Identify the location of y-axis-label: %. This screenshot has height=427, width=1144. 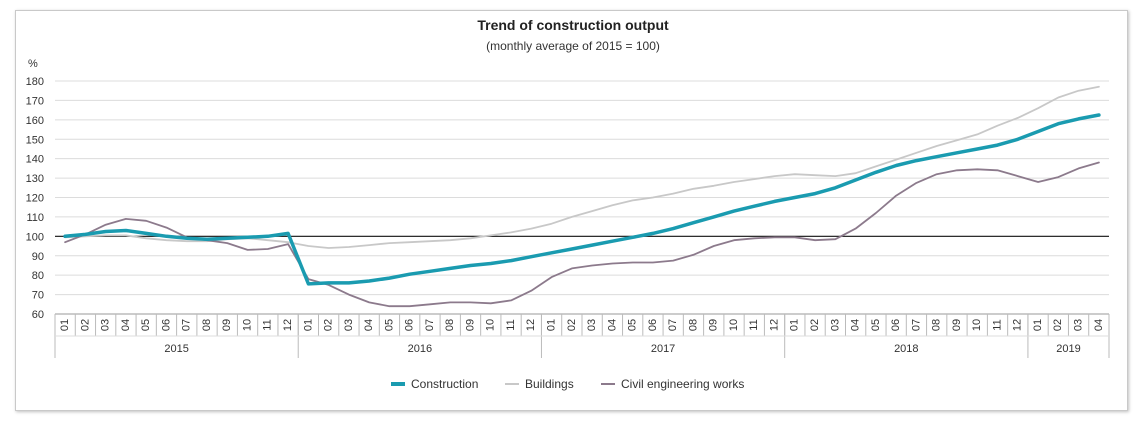
(33, 64).